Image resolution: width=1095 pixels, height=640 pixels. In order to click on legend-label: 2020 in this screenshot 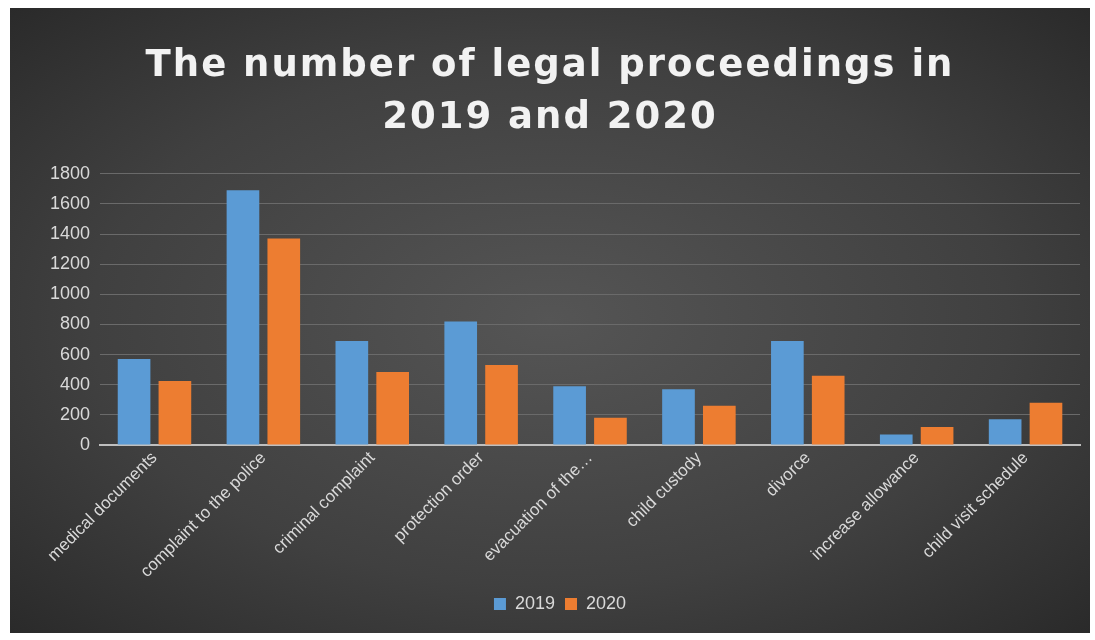, I will do `click(606, 602)`.